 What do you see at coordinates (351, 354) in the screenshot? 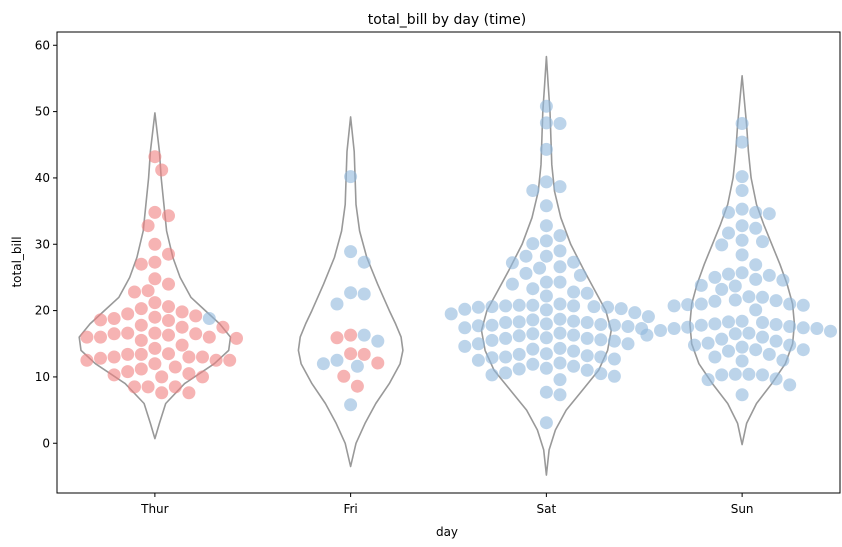
I see `point-fri-lunch` at bounding box center [351, 354].